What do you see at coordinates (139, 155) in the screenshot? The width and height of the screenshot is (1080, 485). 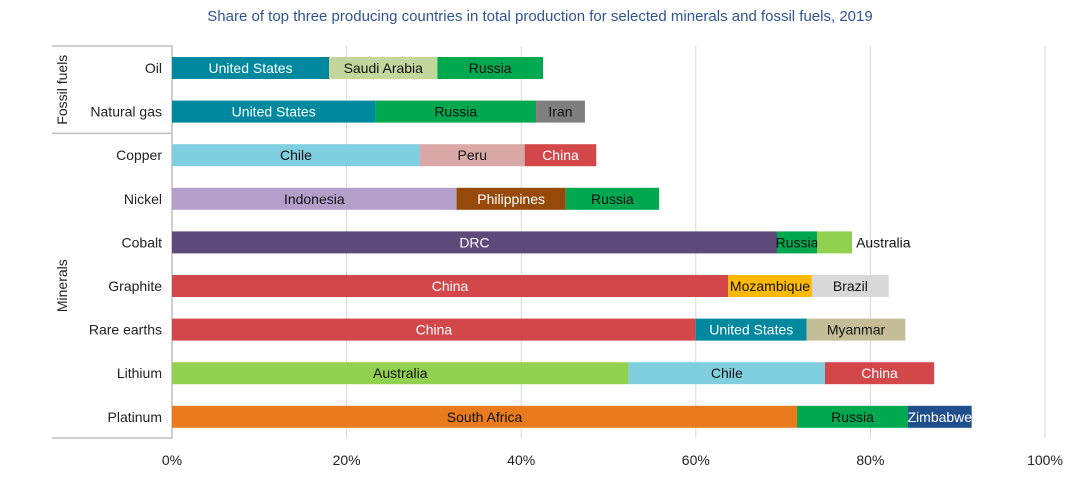 I see `category-label: Copper` at bounding box center [139, 155].